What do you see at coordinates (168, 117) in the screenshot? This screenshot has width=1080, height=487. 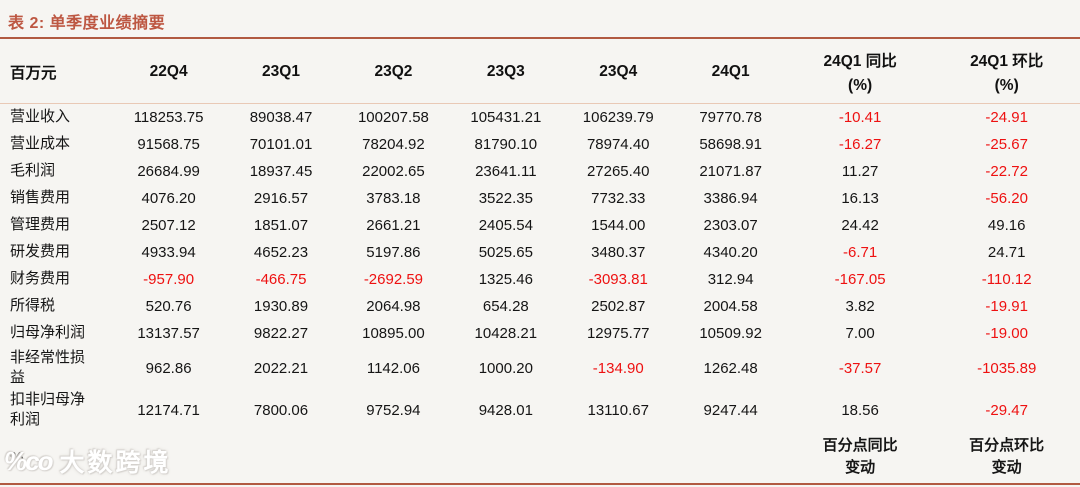 I see `table-cell: 118253.75` at bounding box center [168, 117].